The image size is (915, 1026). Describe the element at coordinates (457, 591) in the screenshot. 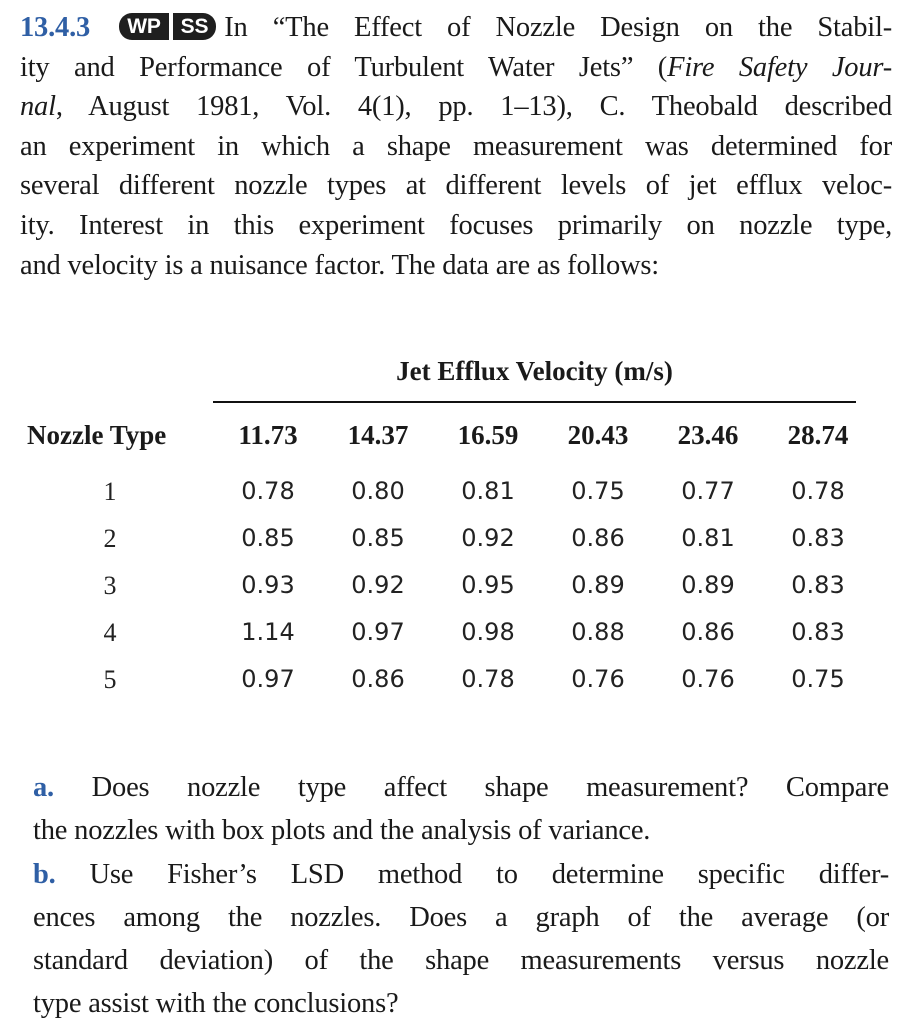

I see `table-row: 3 0.93 0.92 0.95 0.89 0.89 0.83` at that location.